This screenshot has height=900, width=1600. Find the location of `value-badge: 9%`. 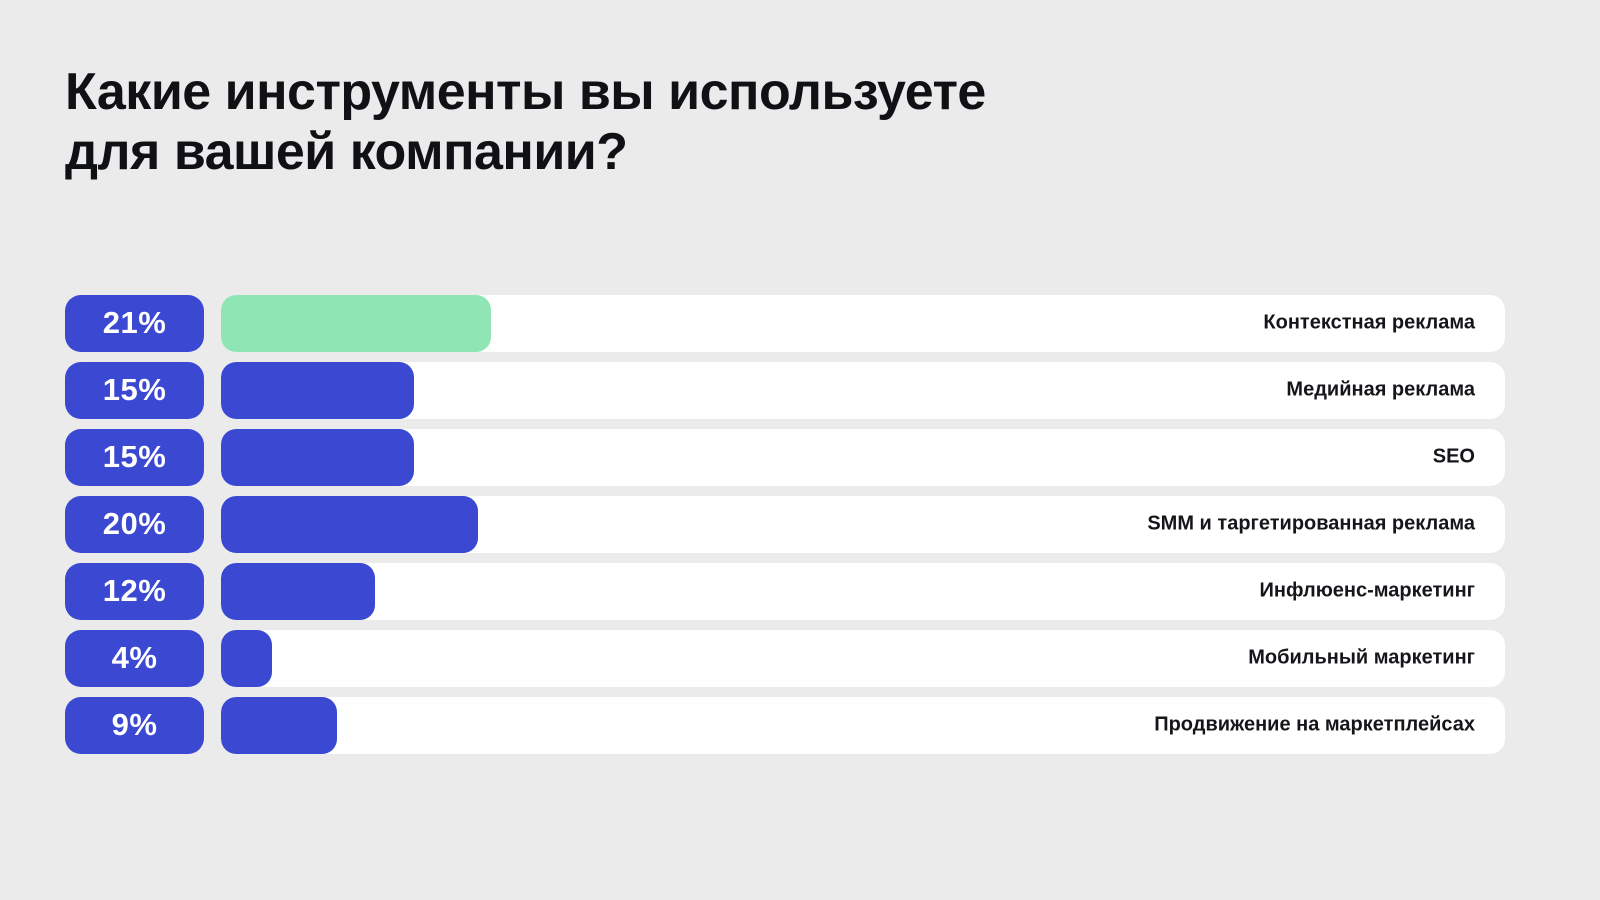

value-badge: 9% is located at coordinates (134, 725).